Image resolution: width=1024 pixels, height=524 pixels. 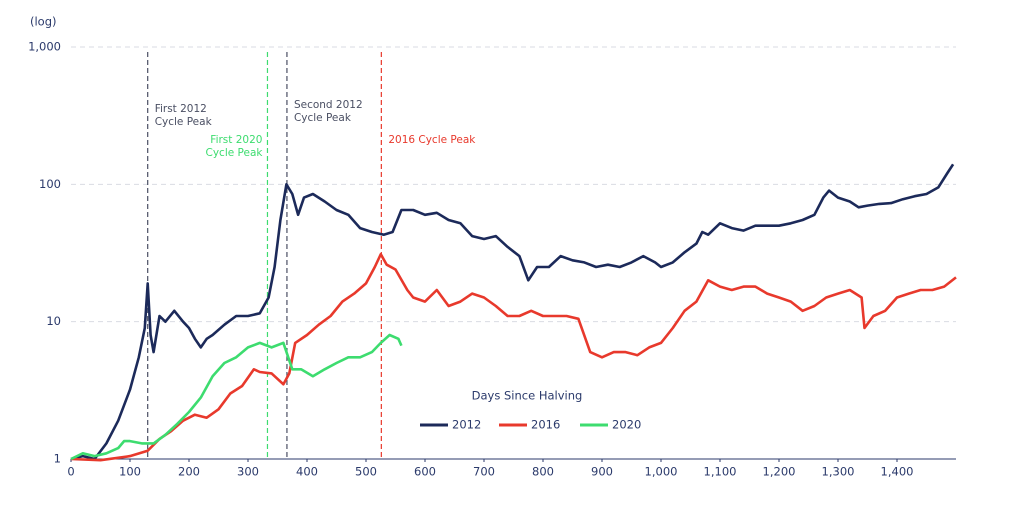 What do you see at coordinates (466, 425) in the screenshot?
I see `legend-label: 2012` at bounding box center [466, 425].